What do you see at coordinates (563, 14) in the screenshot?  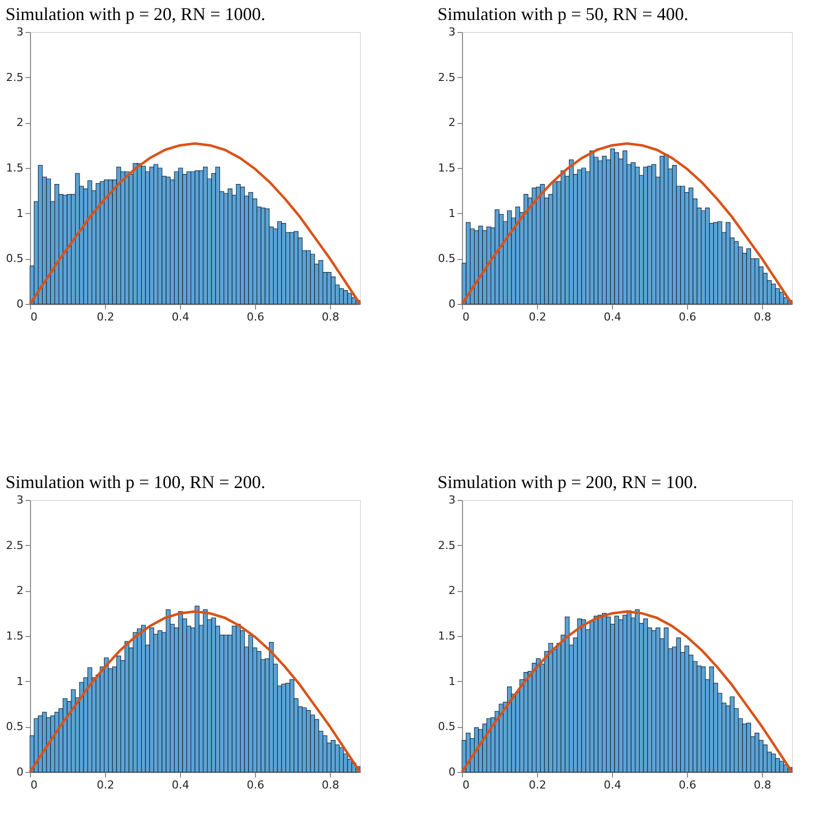 I see `chart-title: Simulation with p = 50, RN = 400.` at bounding box center [563, 14].